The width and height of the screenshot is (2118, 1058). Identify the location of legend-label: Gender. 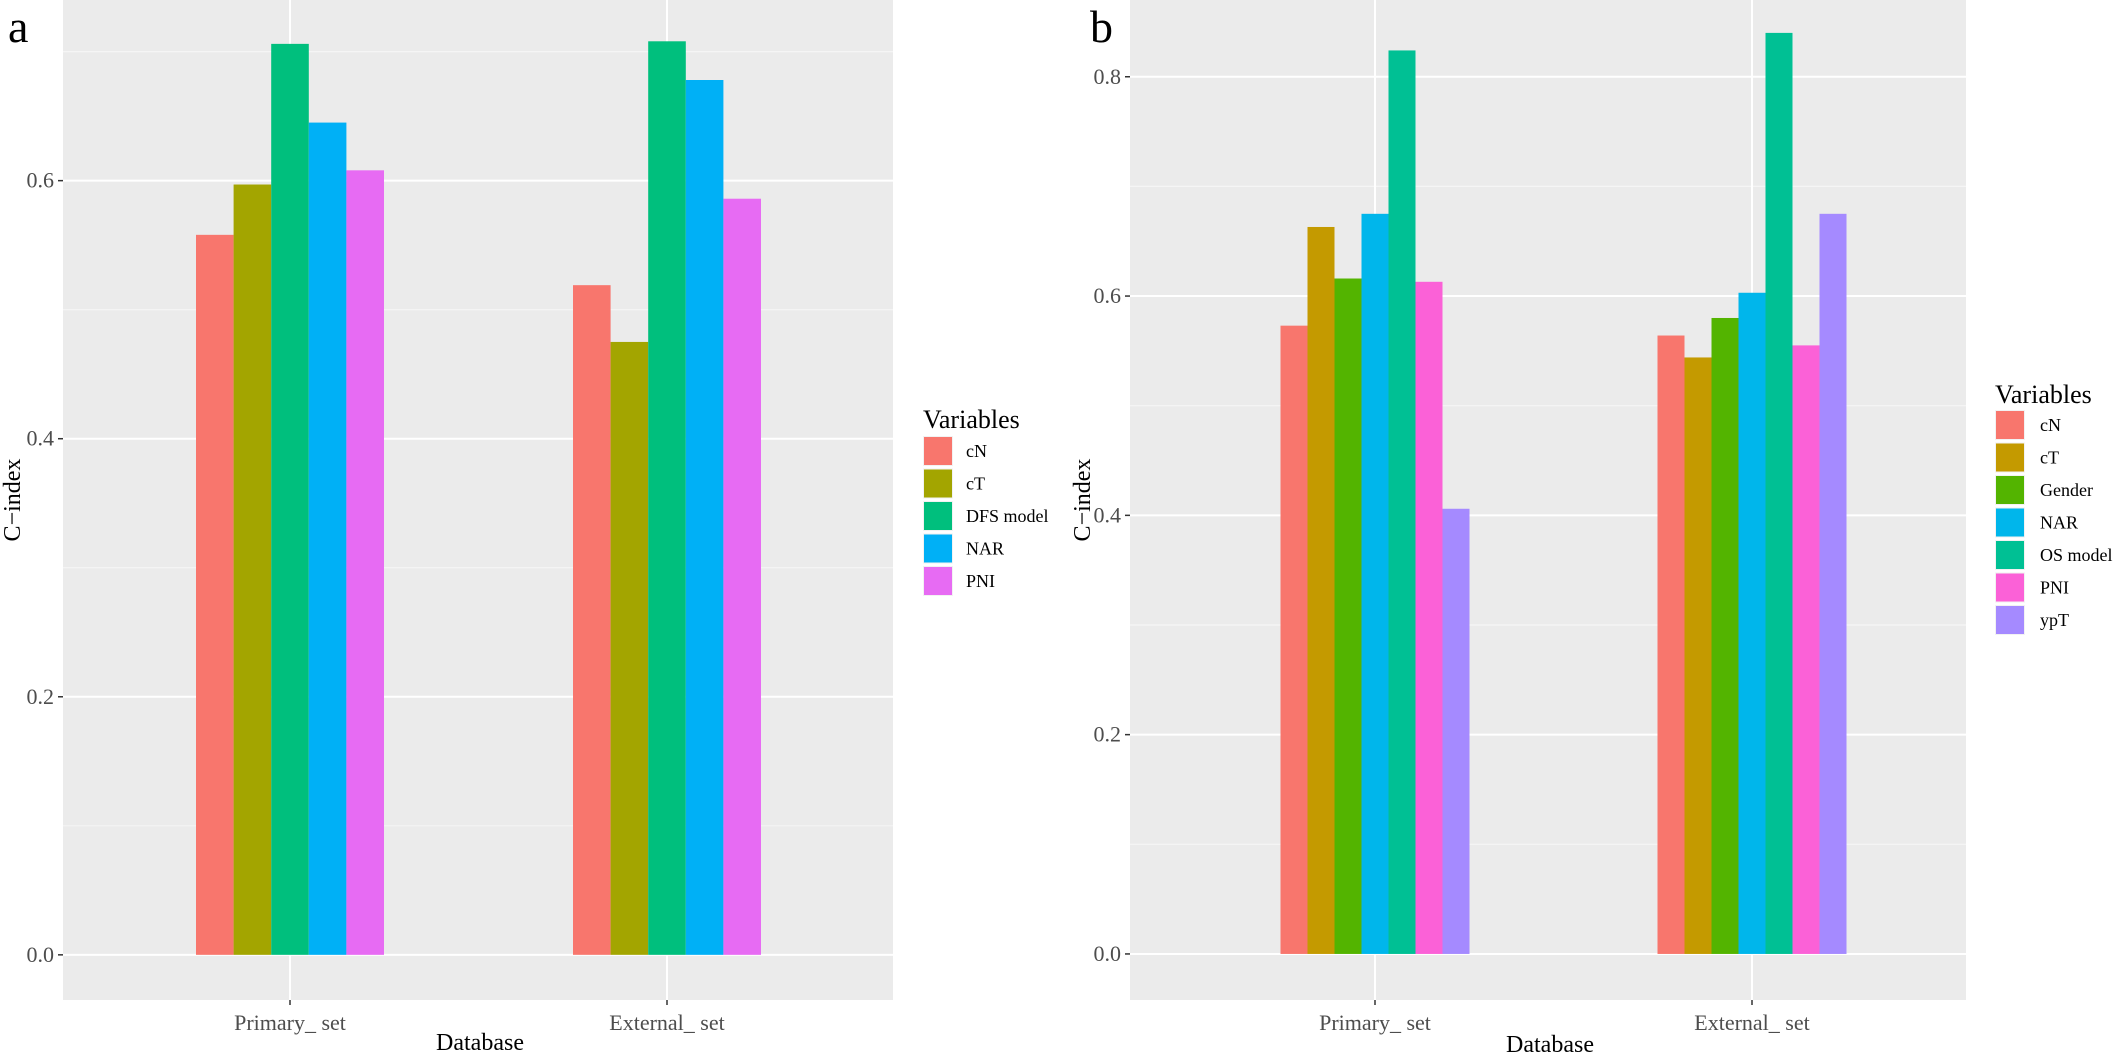
(2066, 490).